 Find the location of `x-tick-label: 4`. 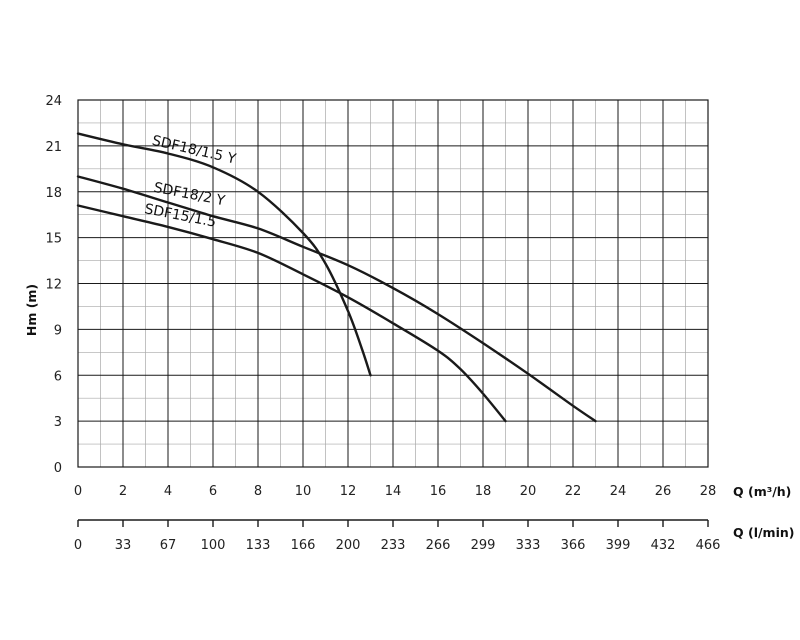

x-tick-label: 4 is located at coordinates (168, 491).